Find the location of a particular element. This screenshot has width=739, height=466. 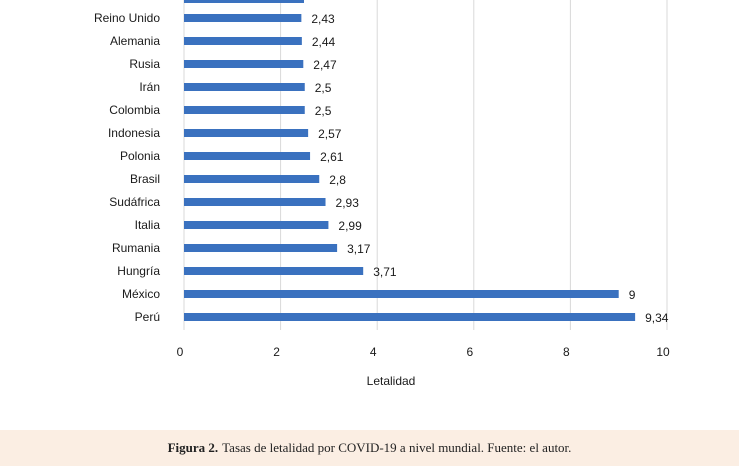

x-tick-label: 10 is located at coordinates (663, 352).